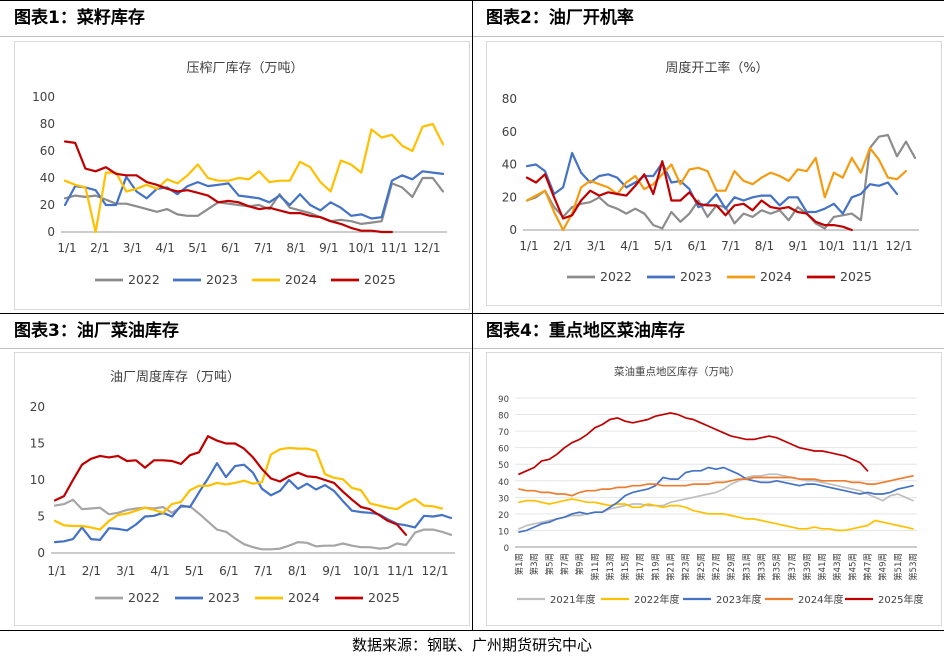  I want to click on x-tick-label: 第27周, so click(716, 567).